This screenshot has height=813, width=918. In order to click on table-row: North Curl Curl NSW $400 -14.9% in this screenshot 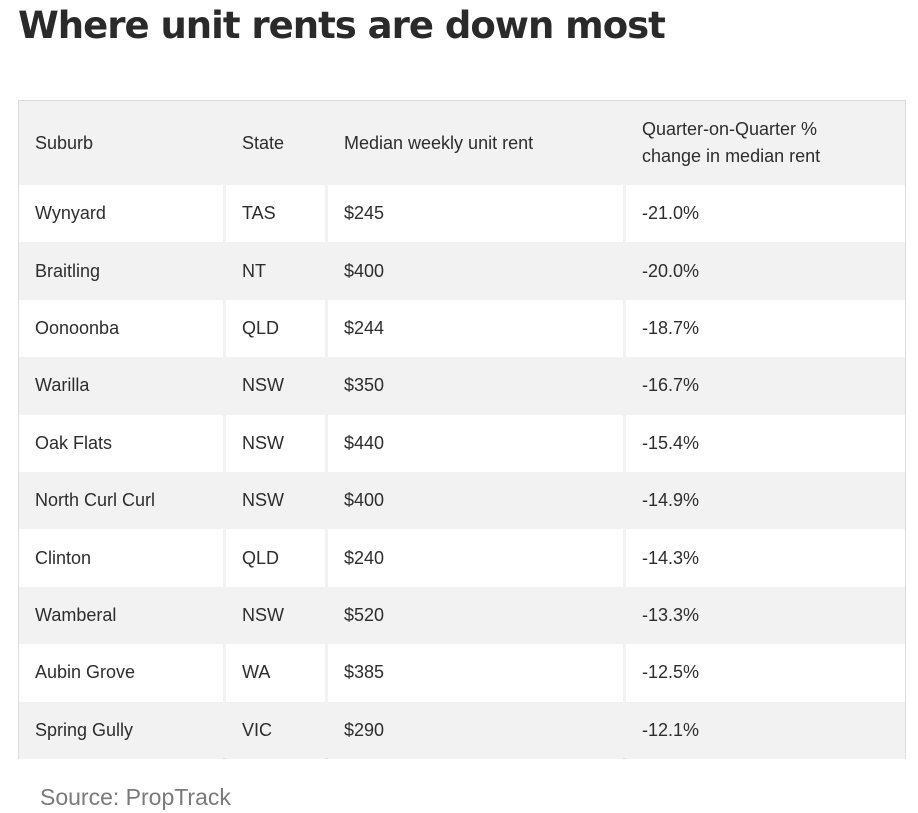, I will do `click(462, 500)`.